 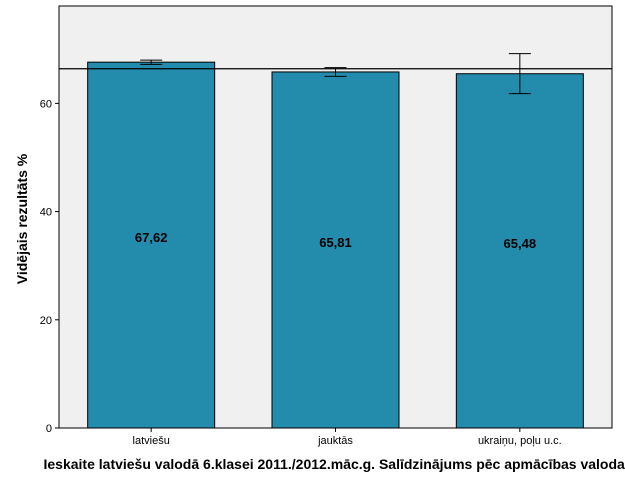 I want to click on y-tick-label-3: 60, so click(x=46, y=104).